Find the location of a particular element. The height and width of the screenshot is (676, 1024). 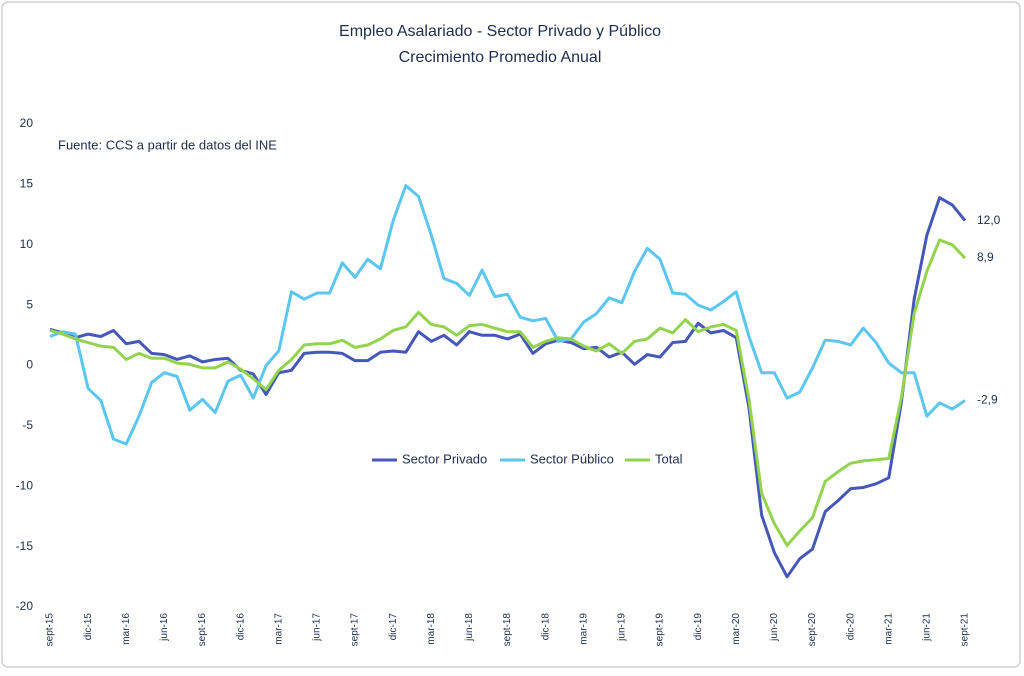

legend-label: Sector Privado is located at coordinates (444, 458).